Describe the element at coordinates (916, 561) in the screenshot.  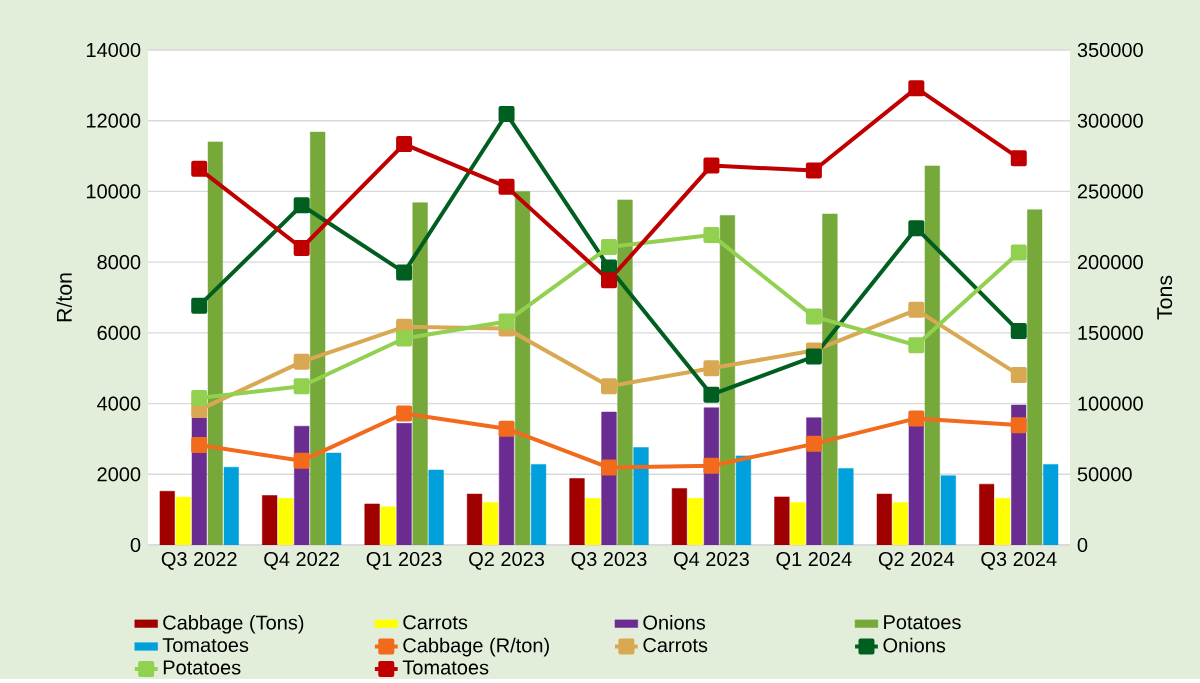
I see `x-tick-label: Q2 2024` at that location.